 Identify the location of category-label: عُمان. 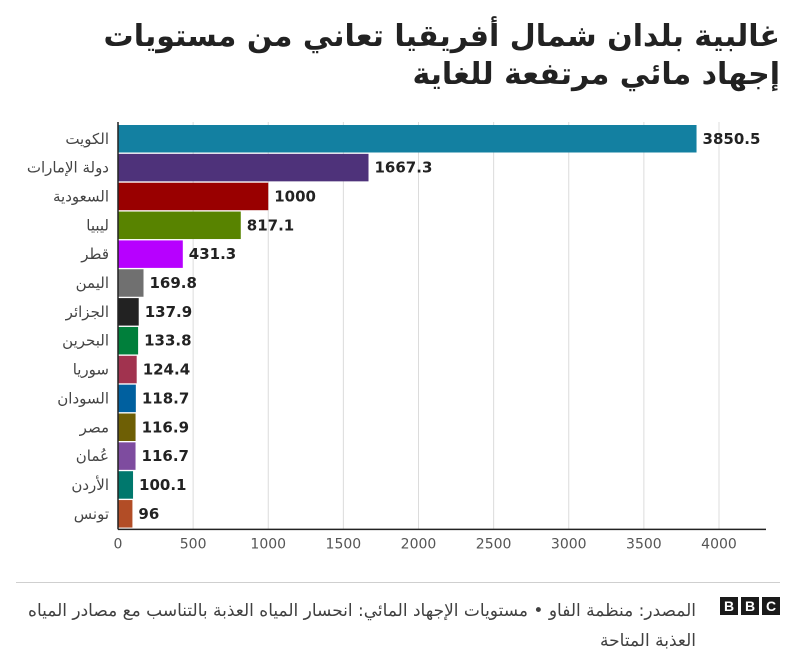
(92, 456).